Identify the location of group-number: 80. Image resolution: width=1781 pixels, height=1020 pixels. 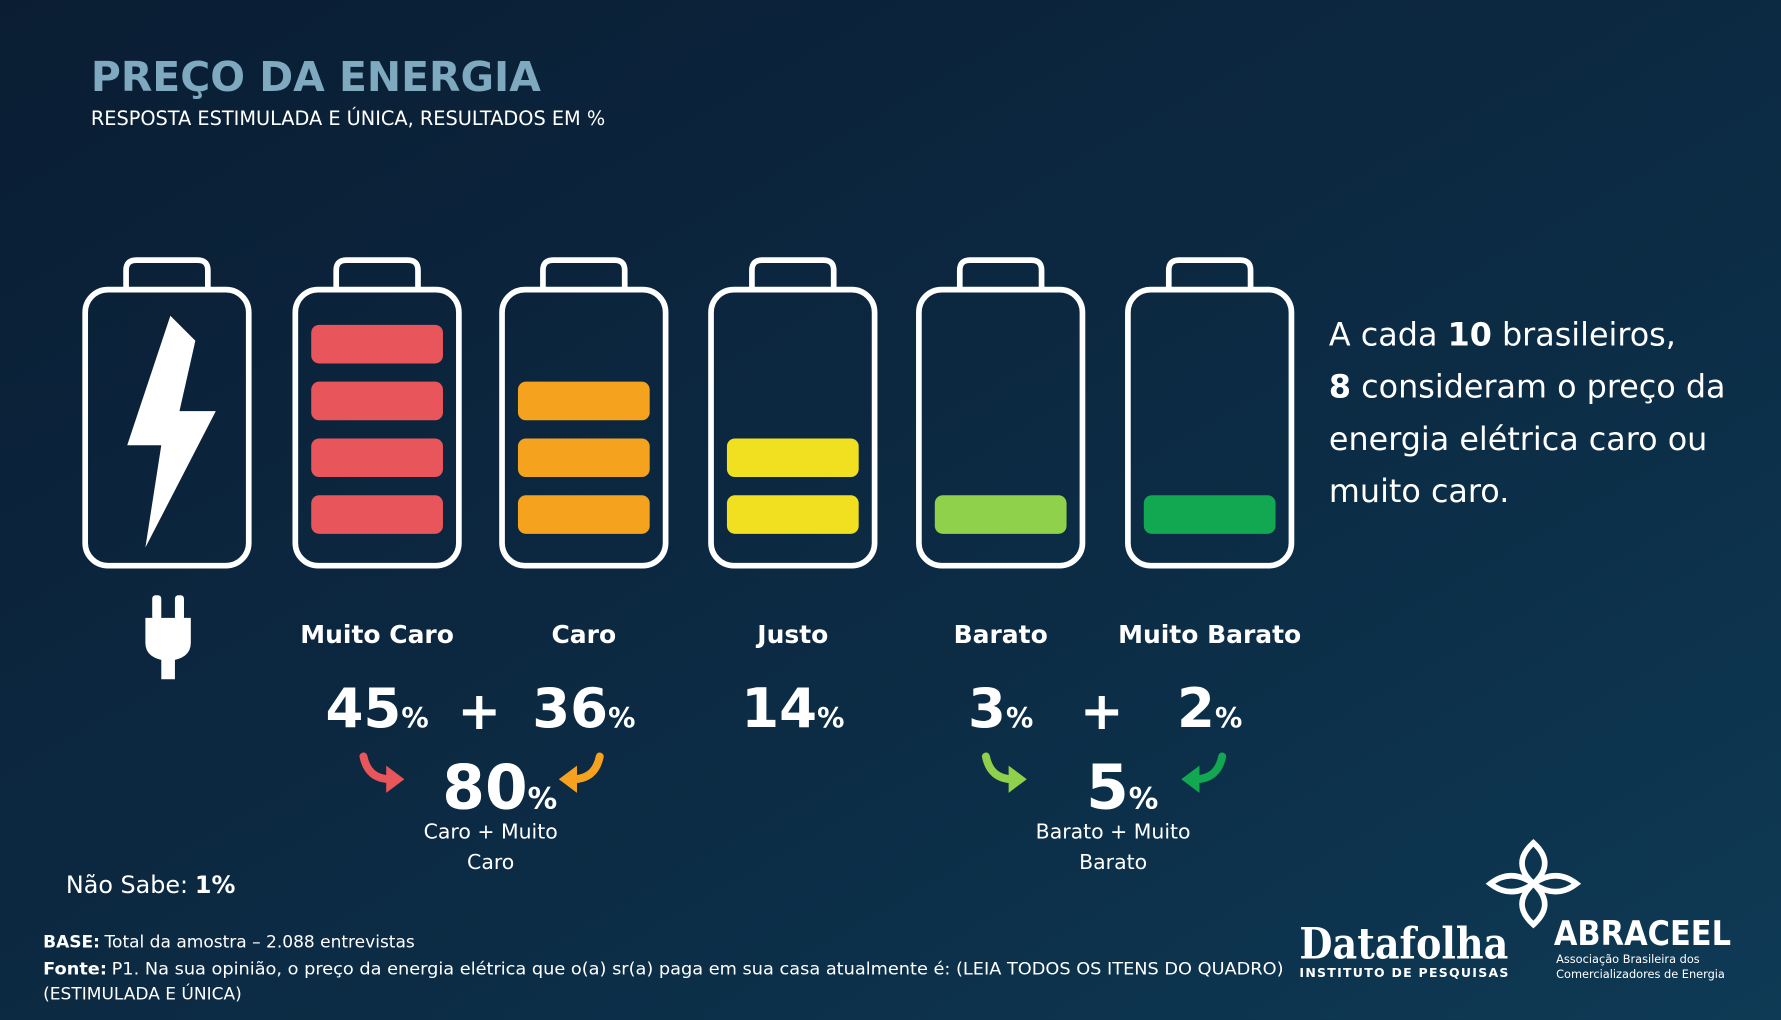
(484, 788).